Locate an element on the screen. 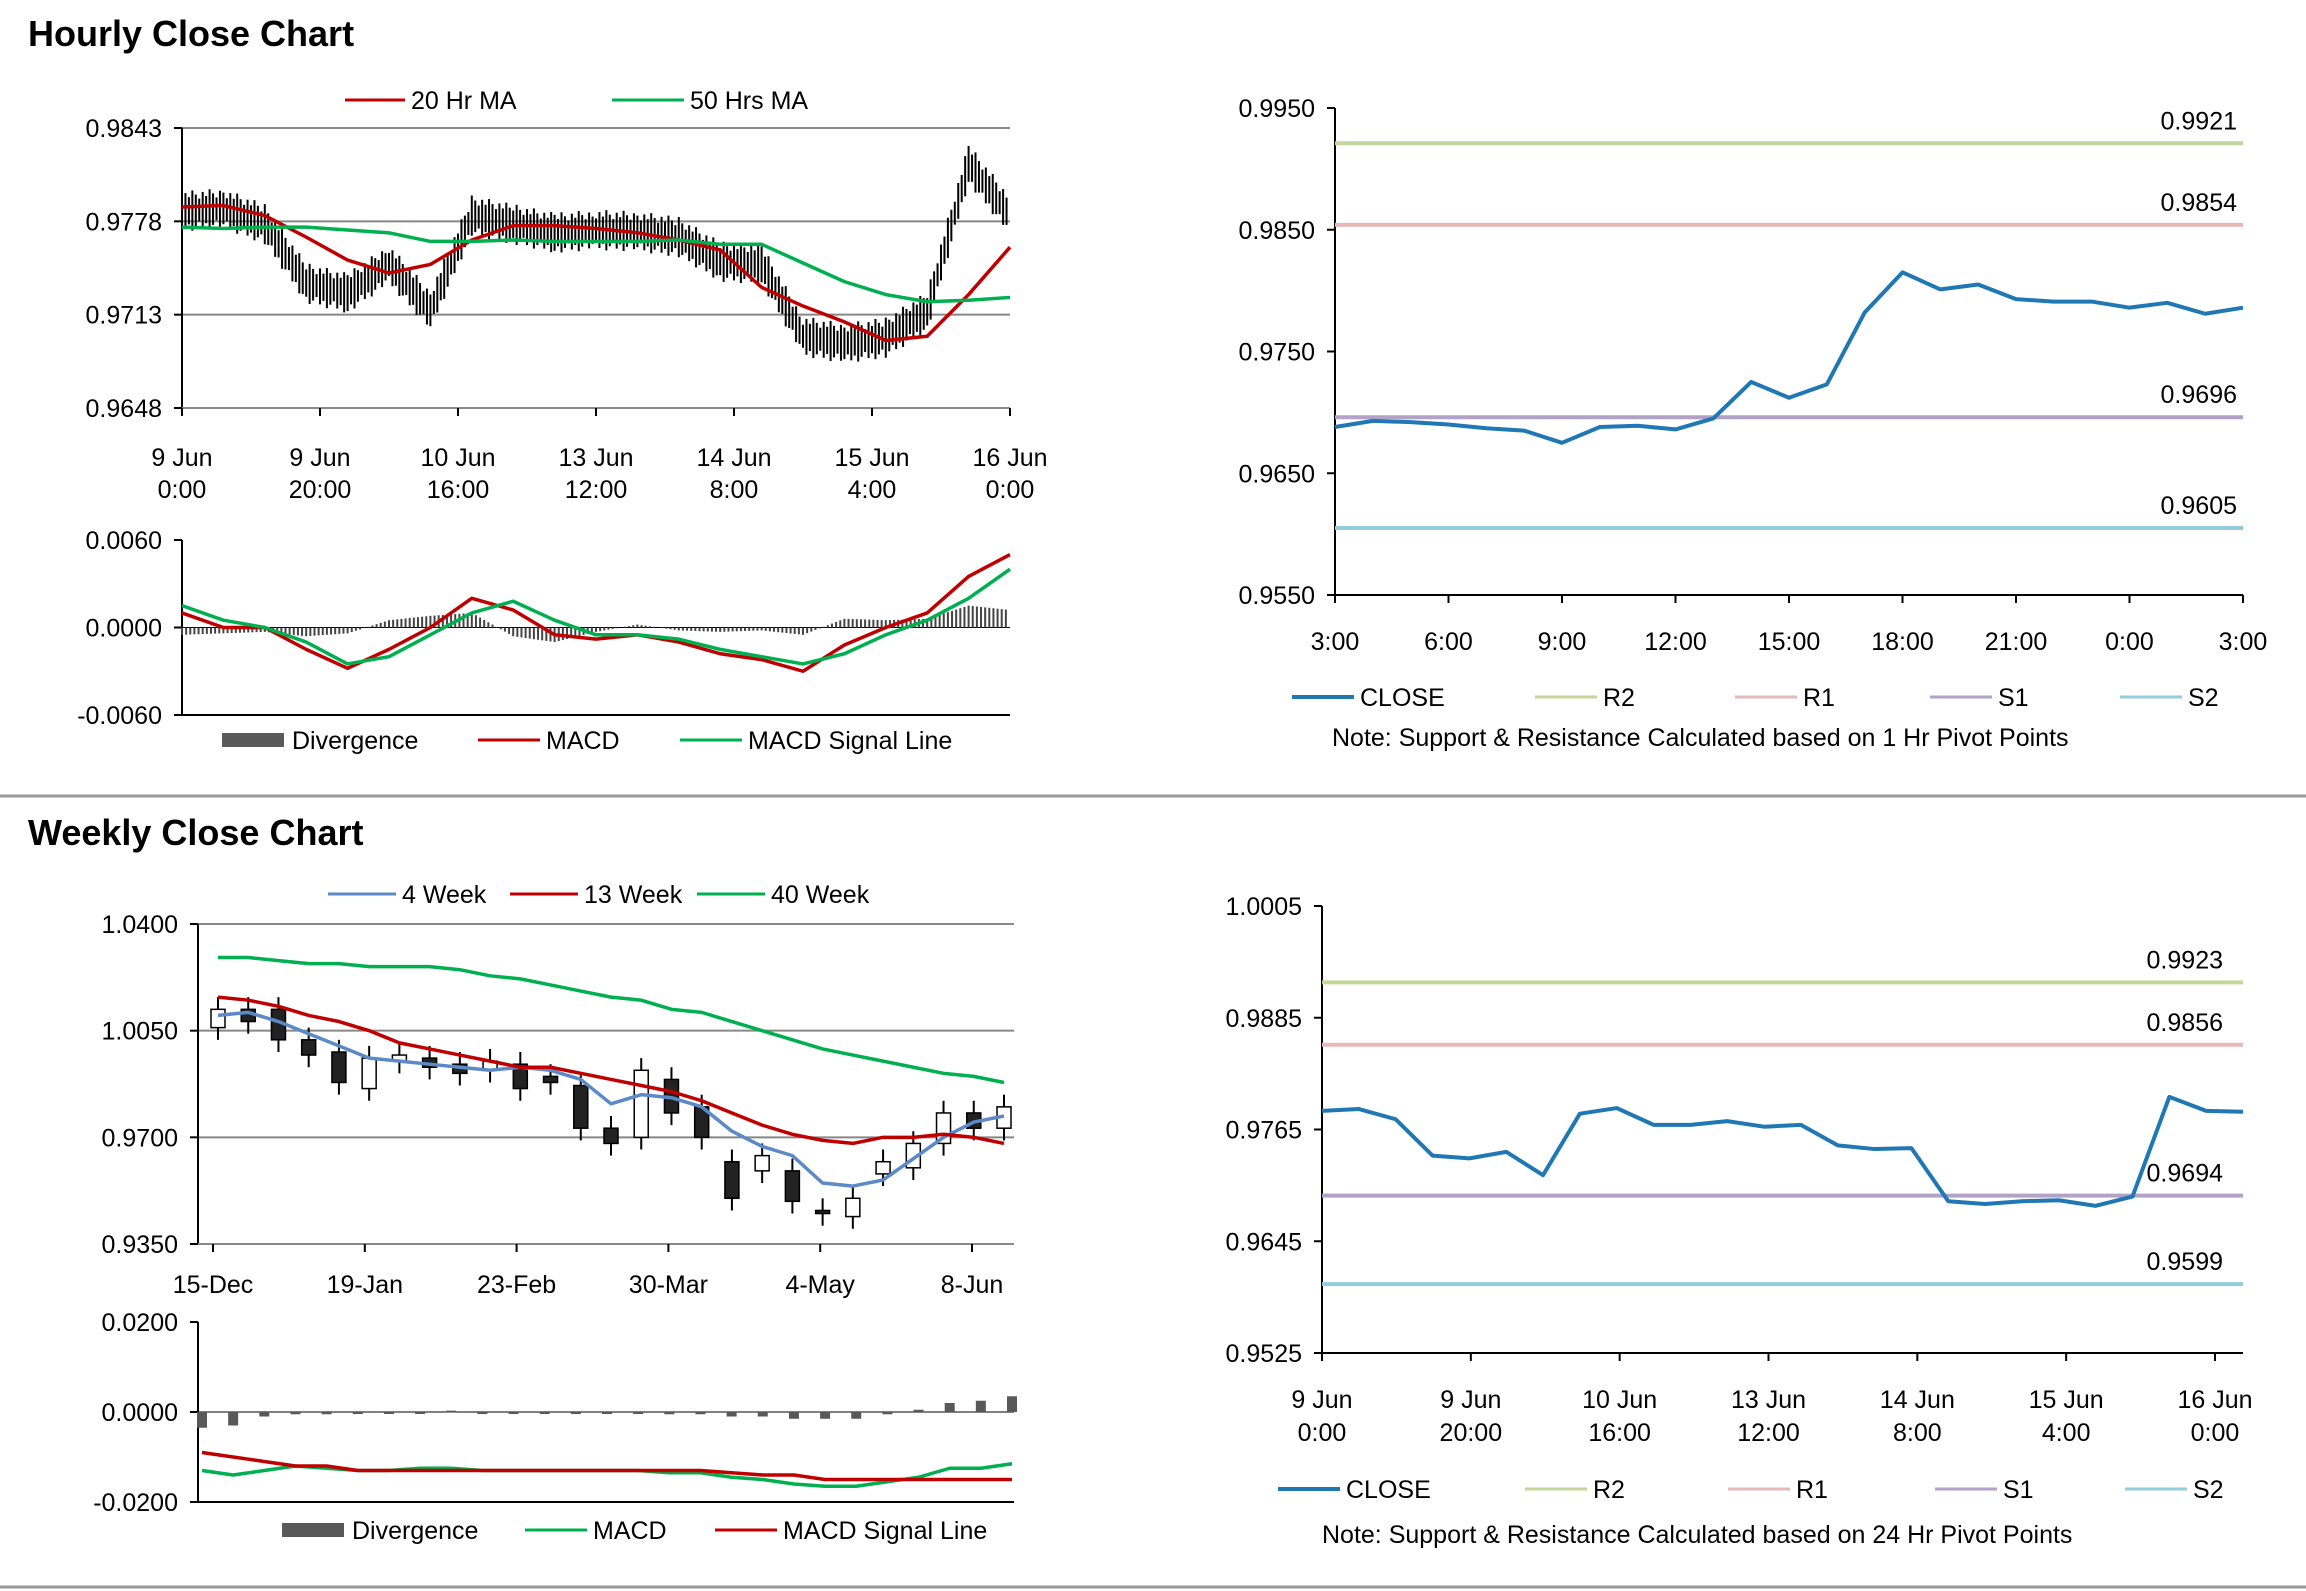 The width and height of the screenshot is (2306, 1591). level-label-s1: 0.9694 is located at coordinates (2185, 1174).